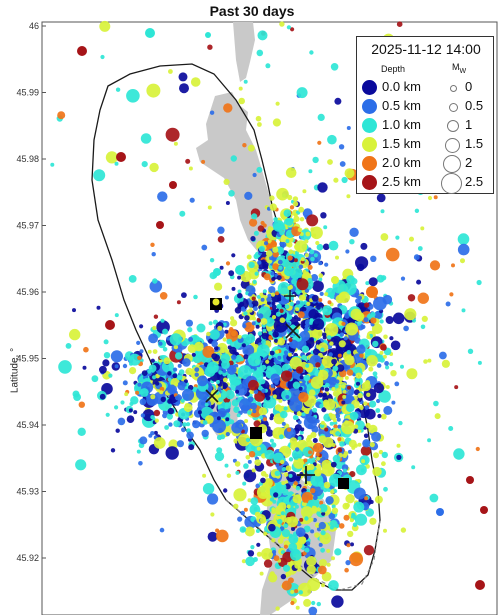 This screenshot has width=504, height=615. What do you see at coordinates (393, 69) in the screenshot?
I see `legend-depth-header: Depth` at bounding box center [393, 69].